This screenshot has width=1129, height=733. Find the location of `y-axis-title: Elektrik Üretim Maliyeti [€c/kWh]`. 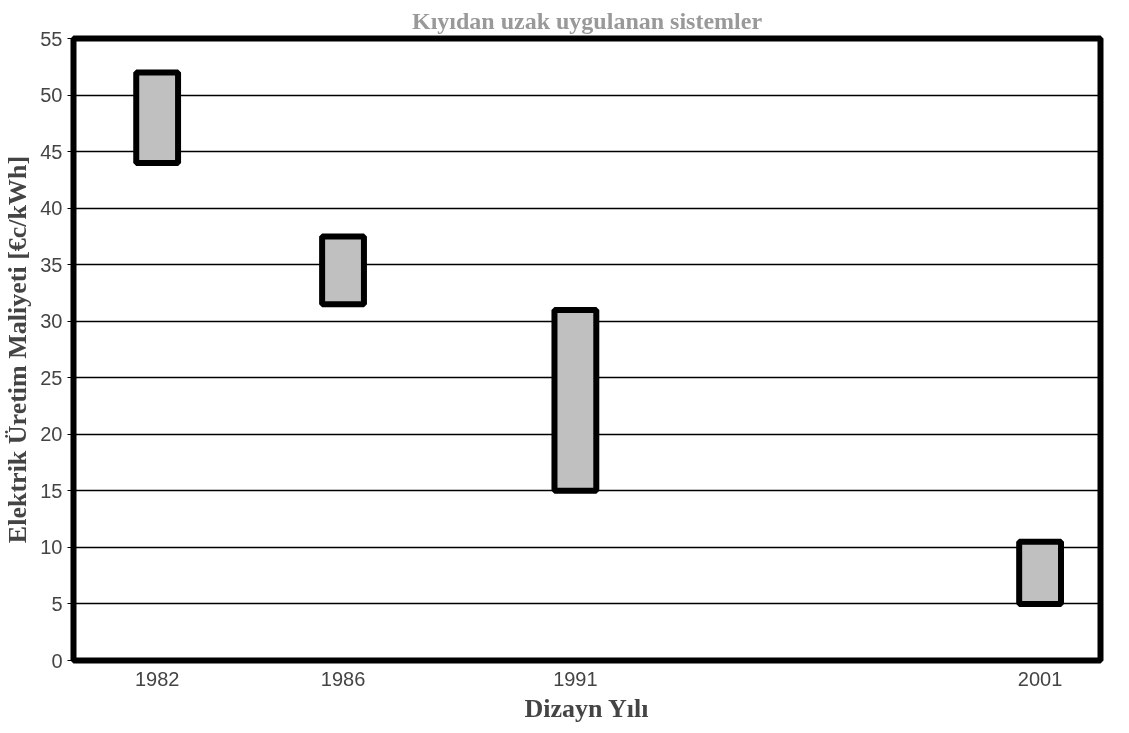

y-axis-title: Elektrik Üretim Maliyeti [€c/kWh] is located at coordinates (18, 349).